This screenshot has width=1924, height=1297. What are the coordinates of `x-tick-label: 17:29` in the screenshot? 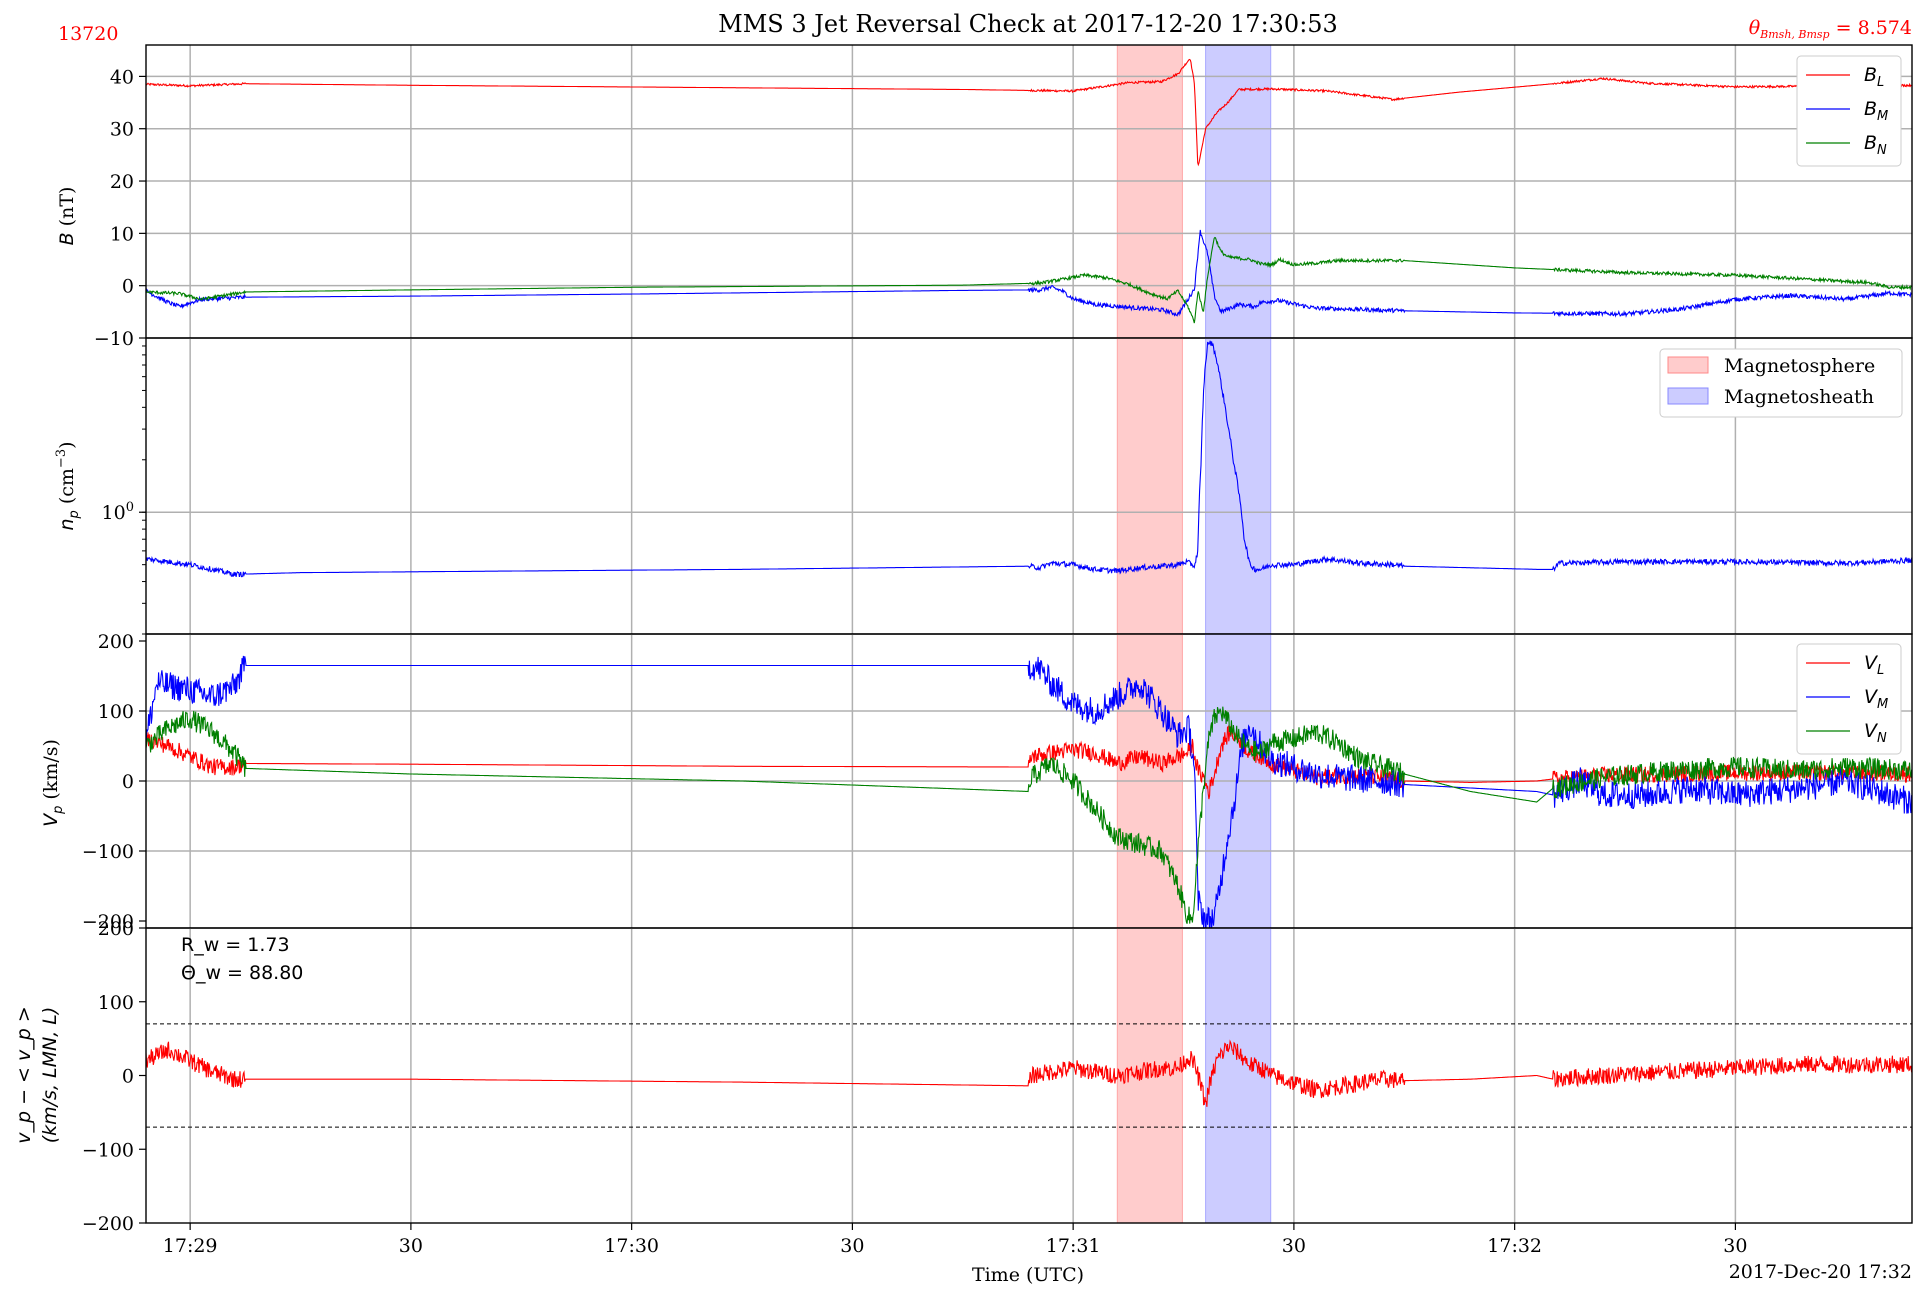 It's located at (190, 1246).